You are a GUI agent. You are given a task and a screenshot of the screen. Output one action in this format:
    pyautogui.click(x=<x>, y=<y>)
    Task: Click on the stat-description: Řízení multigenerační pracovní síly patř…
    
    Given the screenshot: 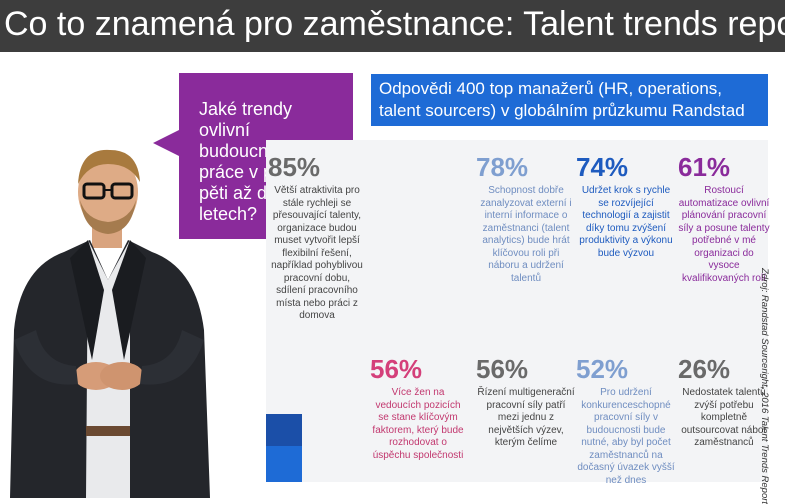 What is the action you would take?
    pyautogui.click(x=526, y=417)
    